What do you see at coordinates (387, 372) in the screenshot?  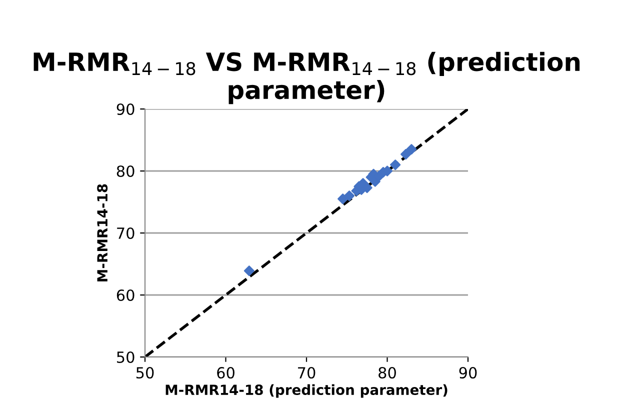 I see `x-tick-label: 80` at bounding box center [387, 372].